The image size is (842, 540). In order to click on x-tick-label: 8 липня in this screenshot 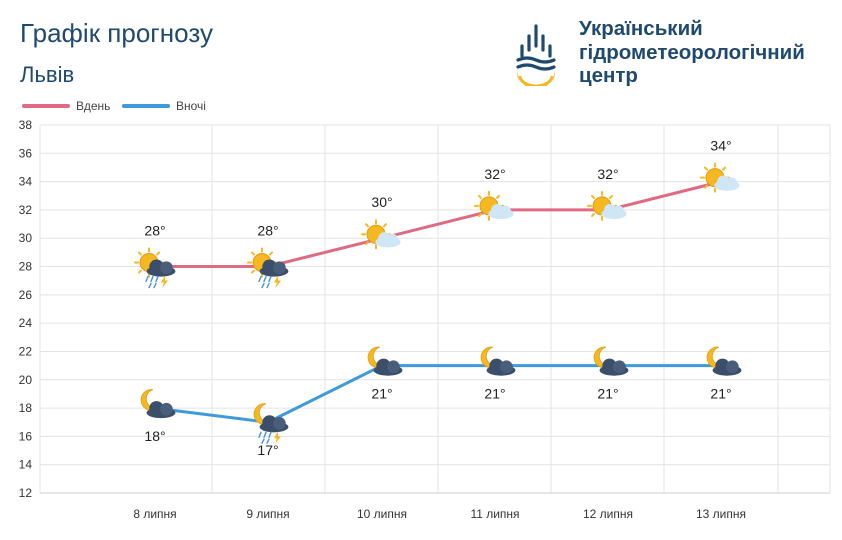, I will do `click(154, 514)`.